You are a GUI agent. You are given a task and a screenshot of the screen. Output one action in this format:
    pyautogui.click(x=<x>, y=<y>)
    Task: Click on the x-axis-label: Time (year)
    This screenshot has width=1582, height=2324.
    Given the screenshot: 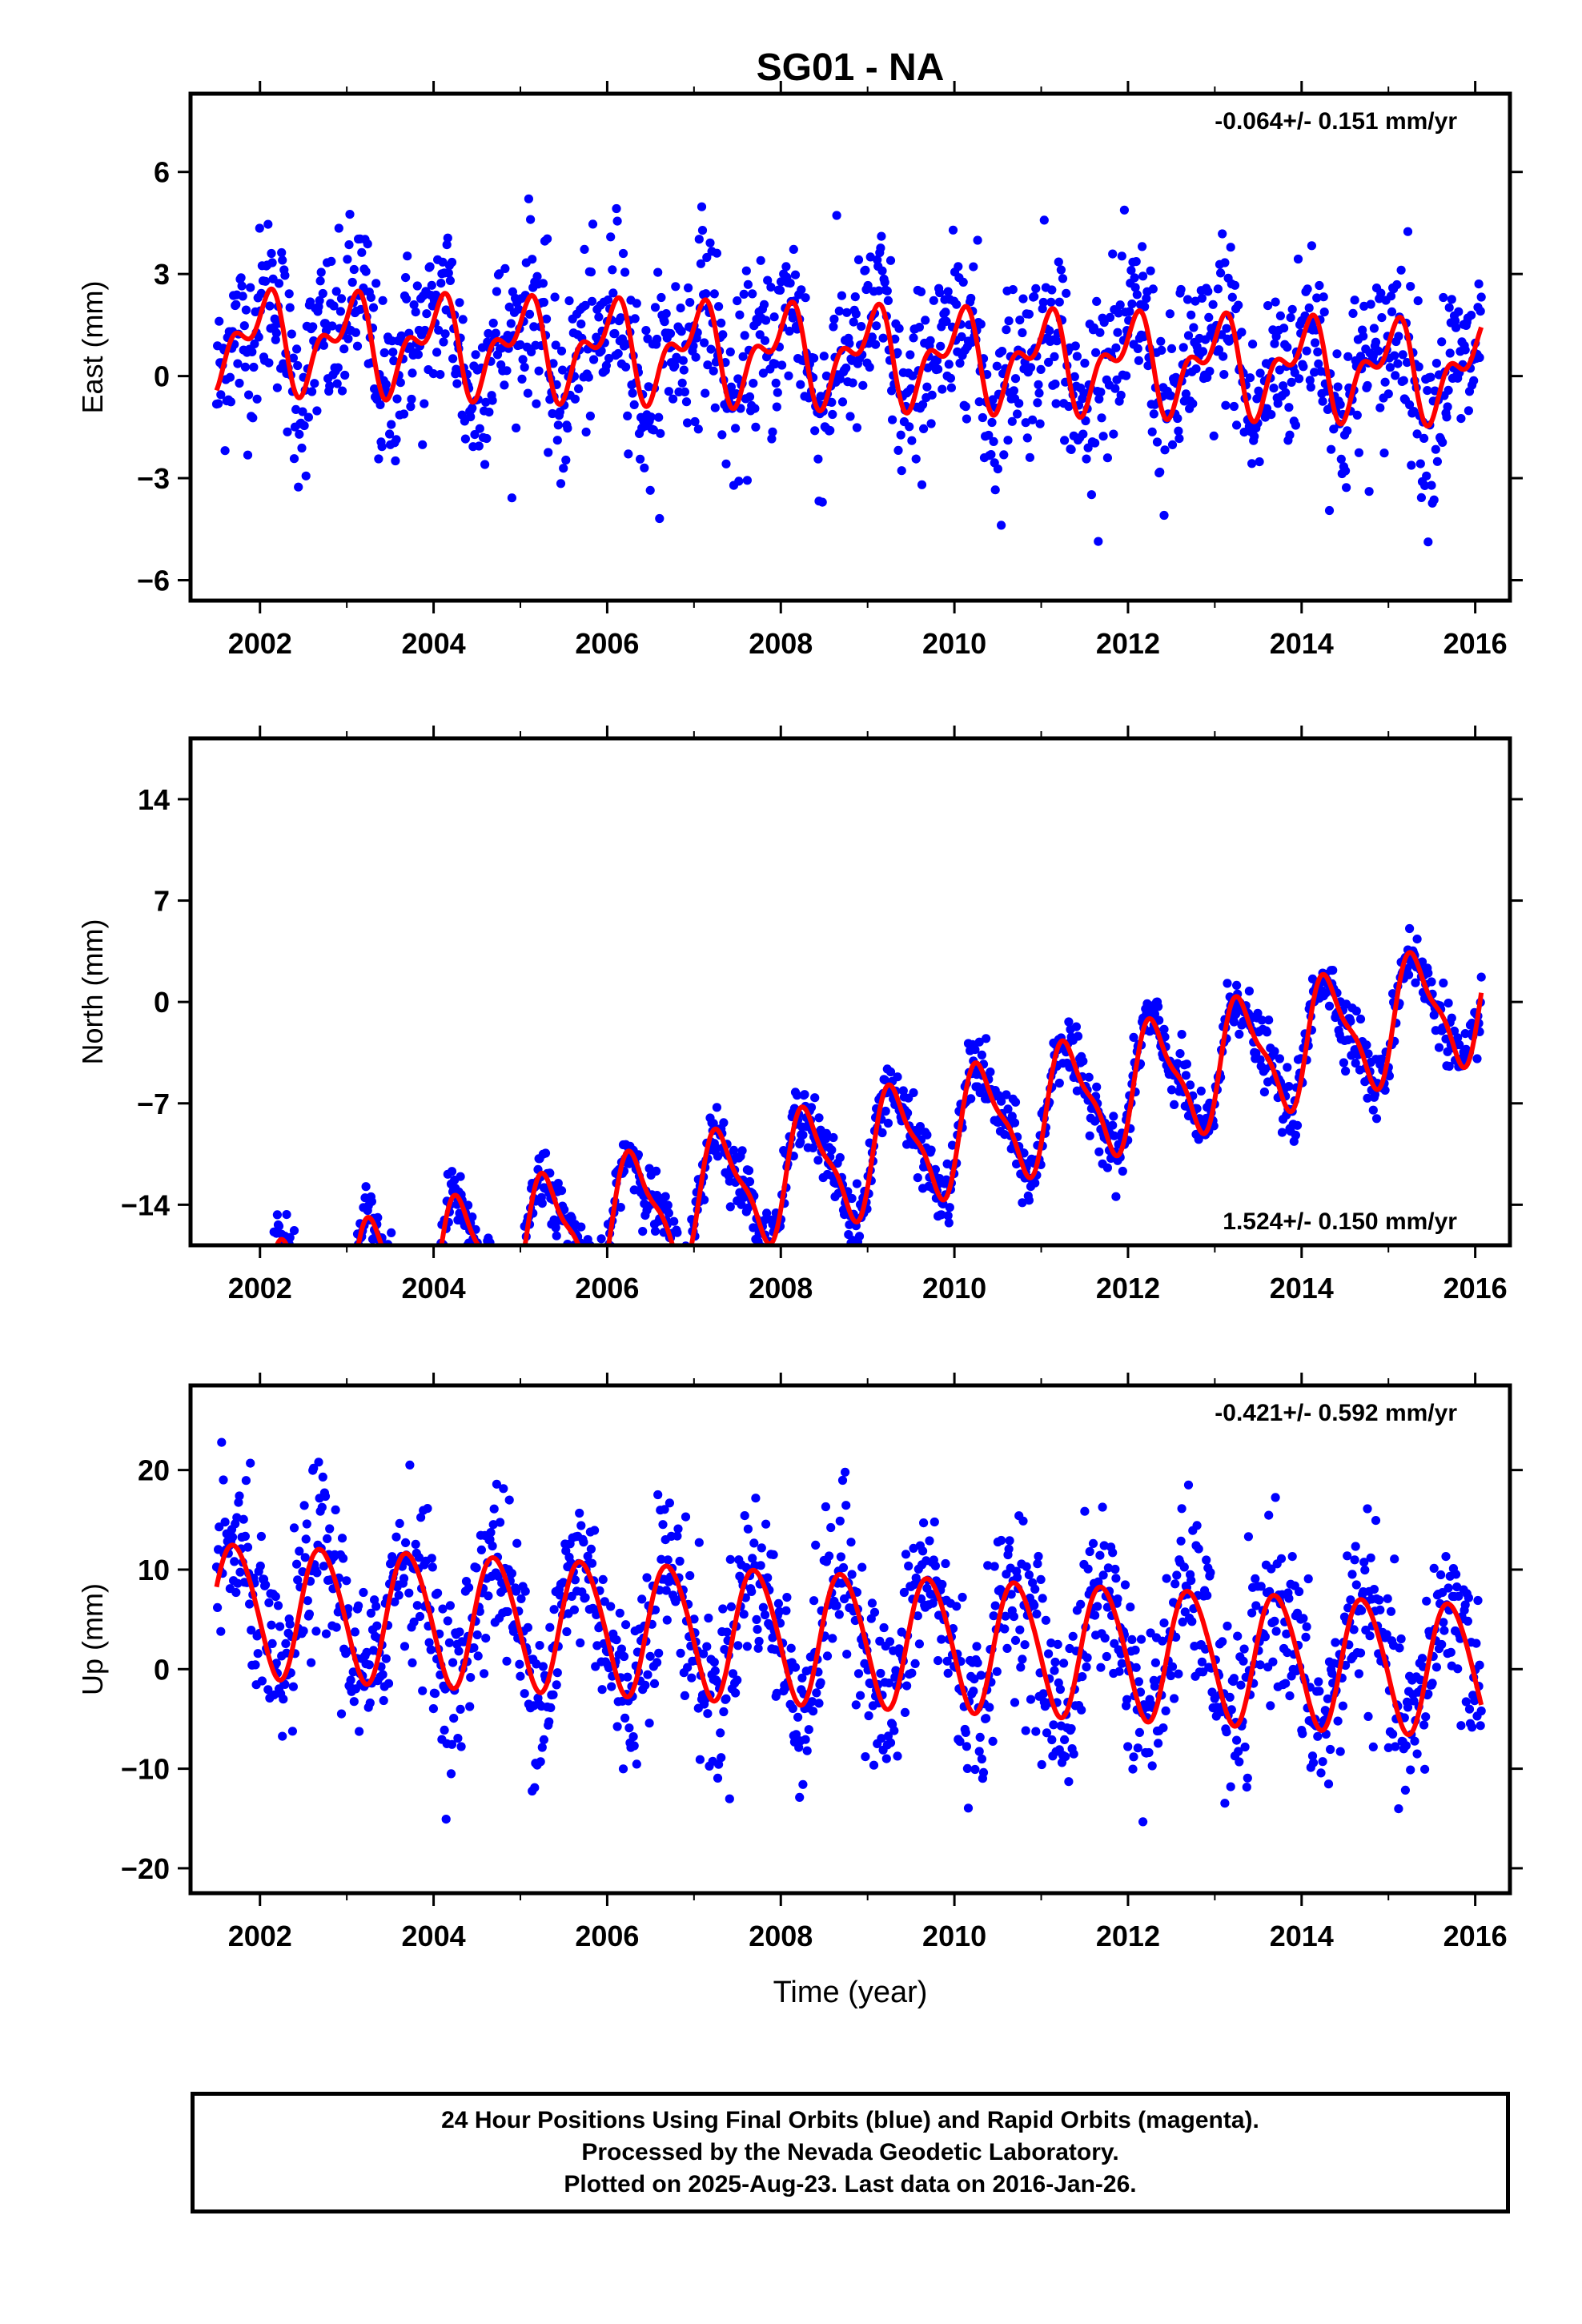 What is the action you would take?
    pyautogui.click(x=850, y=1992)
    